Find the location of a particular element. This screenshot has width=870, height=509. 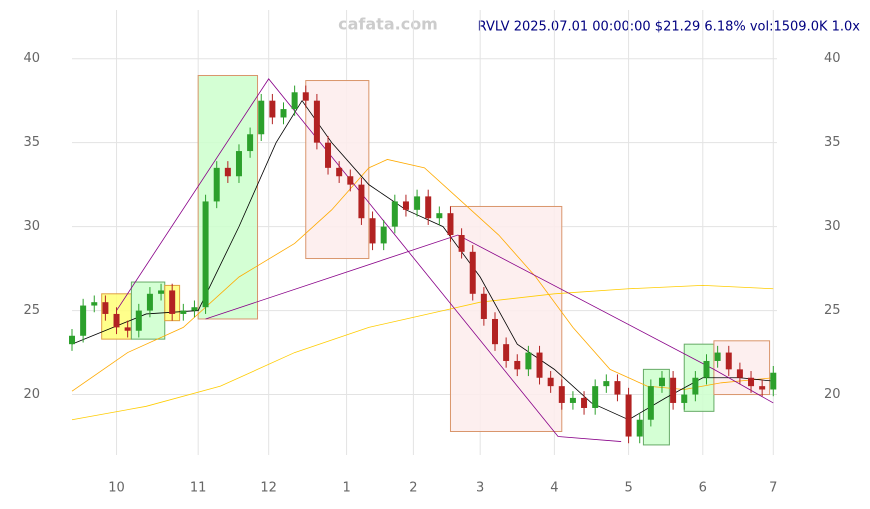

watermark: cafata.com is located at coordinates (388, 24).